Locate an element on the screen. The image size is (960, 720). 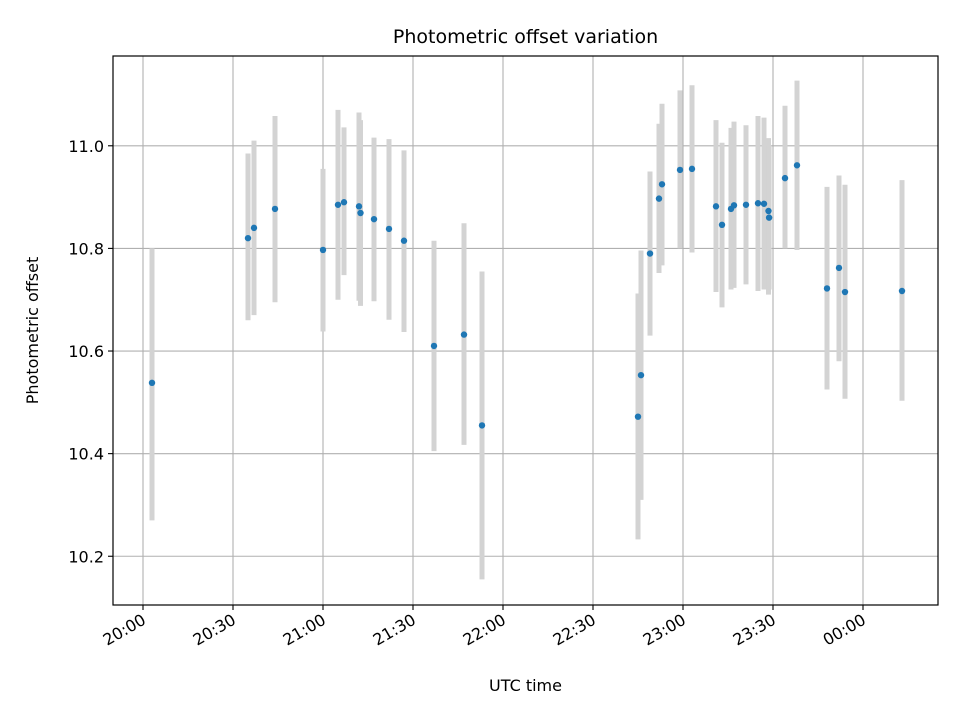
y-tick-label: 10.4 is located at coordinates (86, 454).